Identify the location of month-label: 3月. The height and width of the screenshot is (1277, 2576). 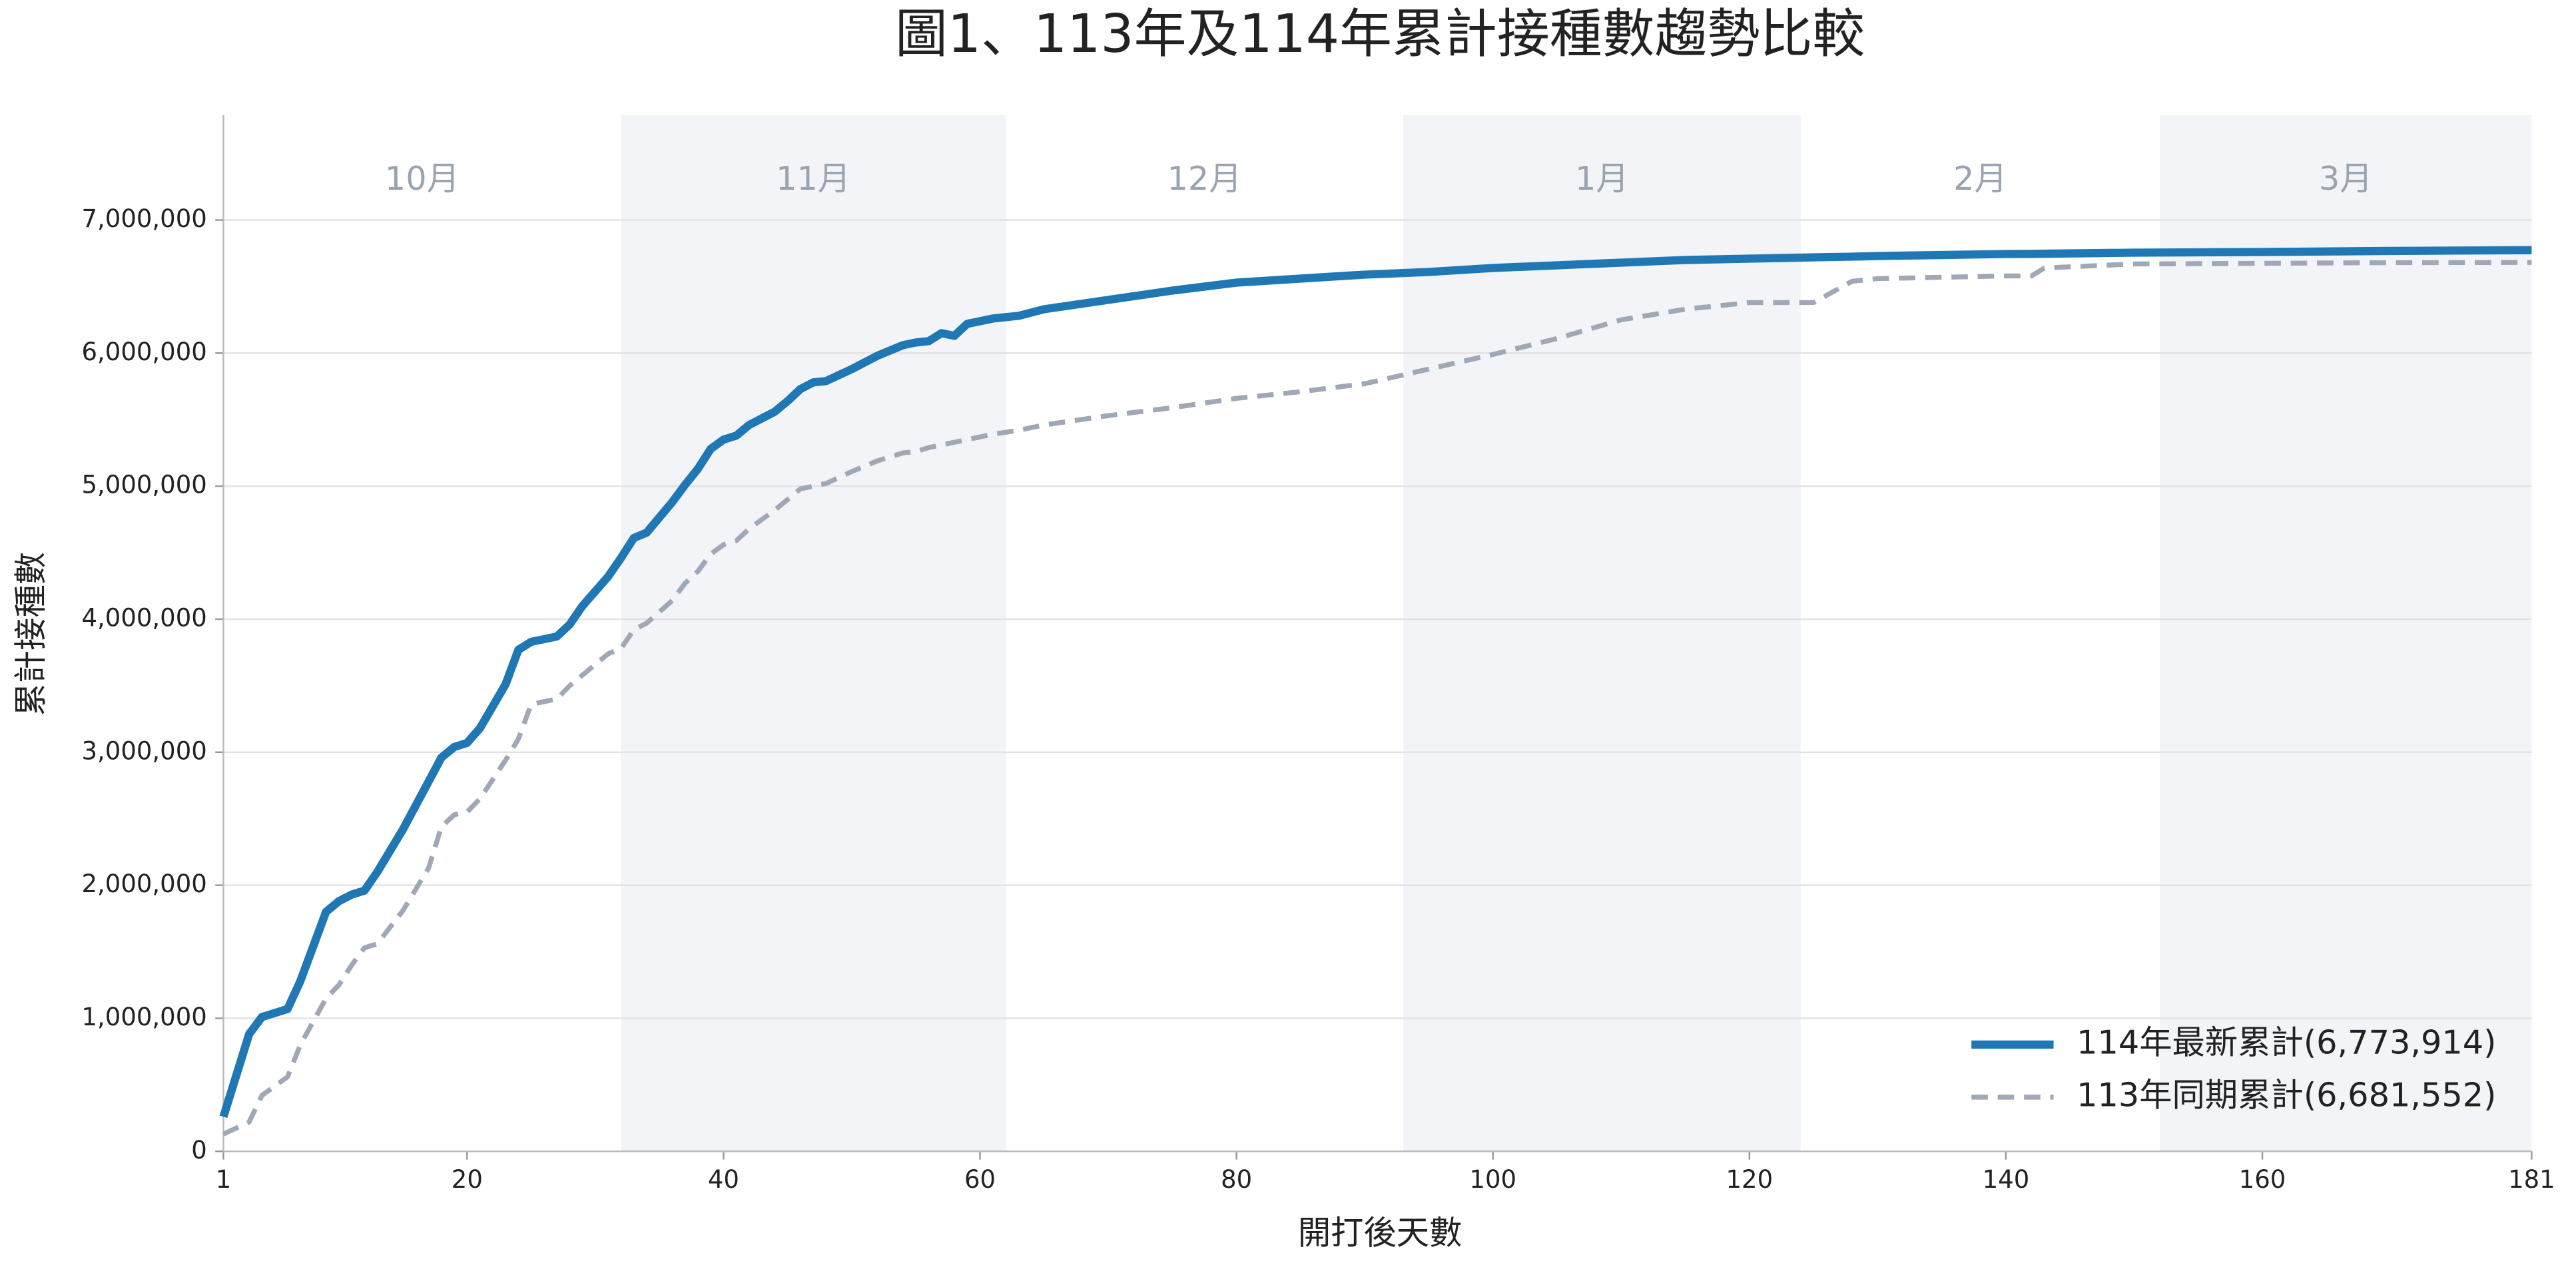
(2346, 178).